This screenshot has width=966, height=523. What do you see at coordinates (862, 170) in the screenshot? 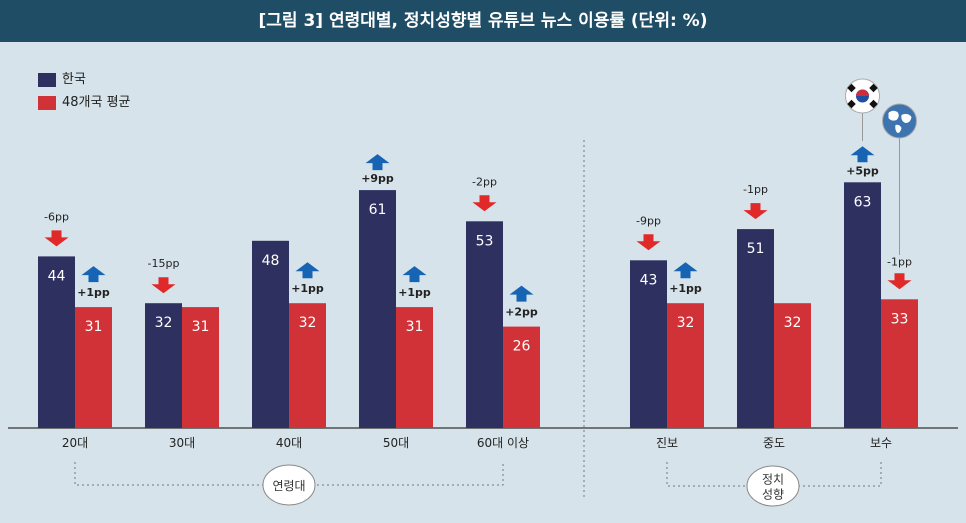
I see `change-label-korea-7: +5pp` at bounding box center [862, 170].